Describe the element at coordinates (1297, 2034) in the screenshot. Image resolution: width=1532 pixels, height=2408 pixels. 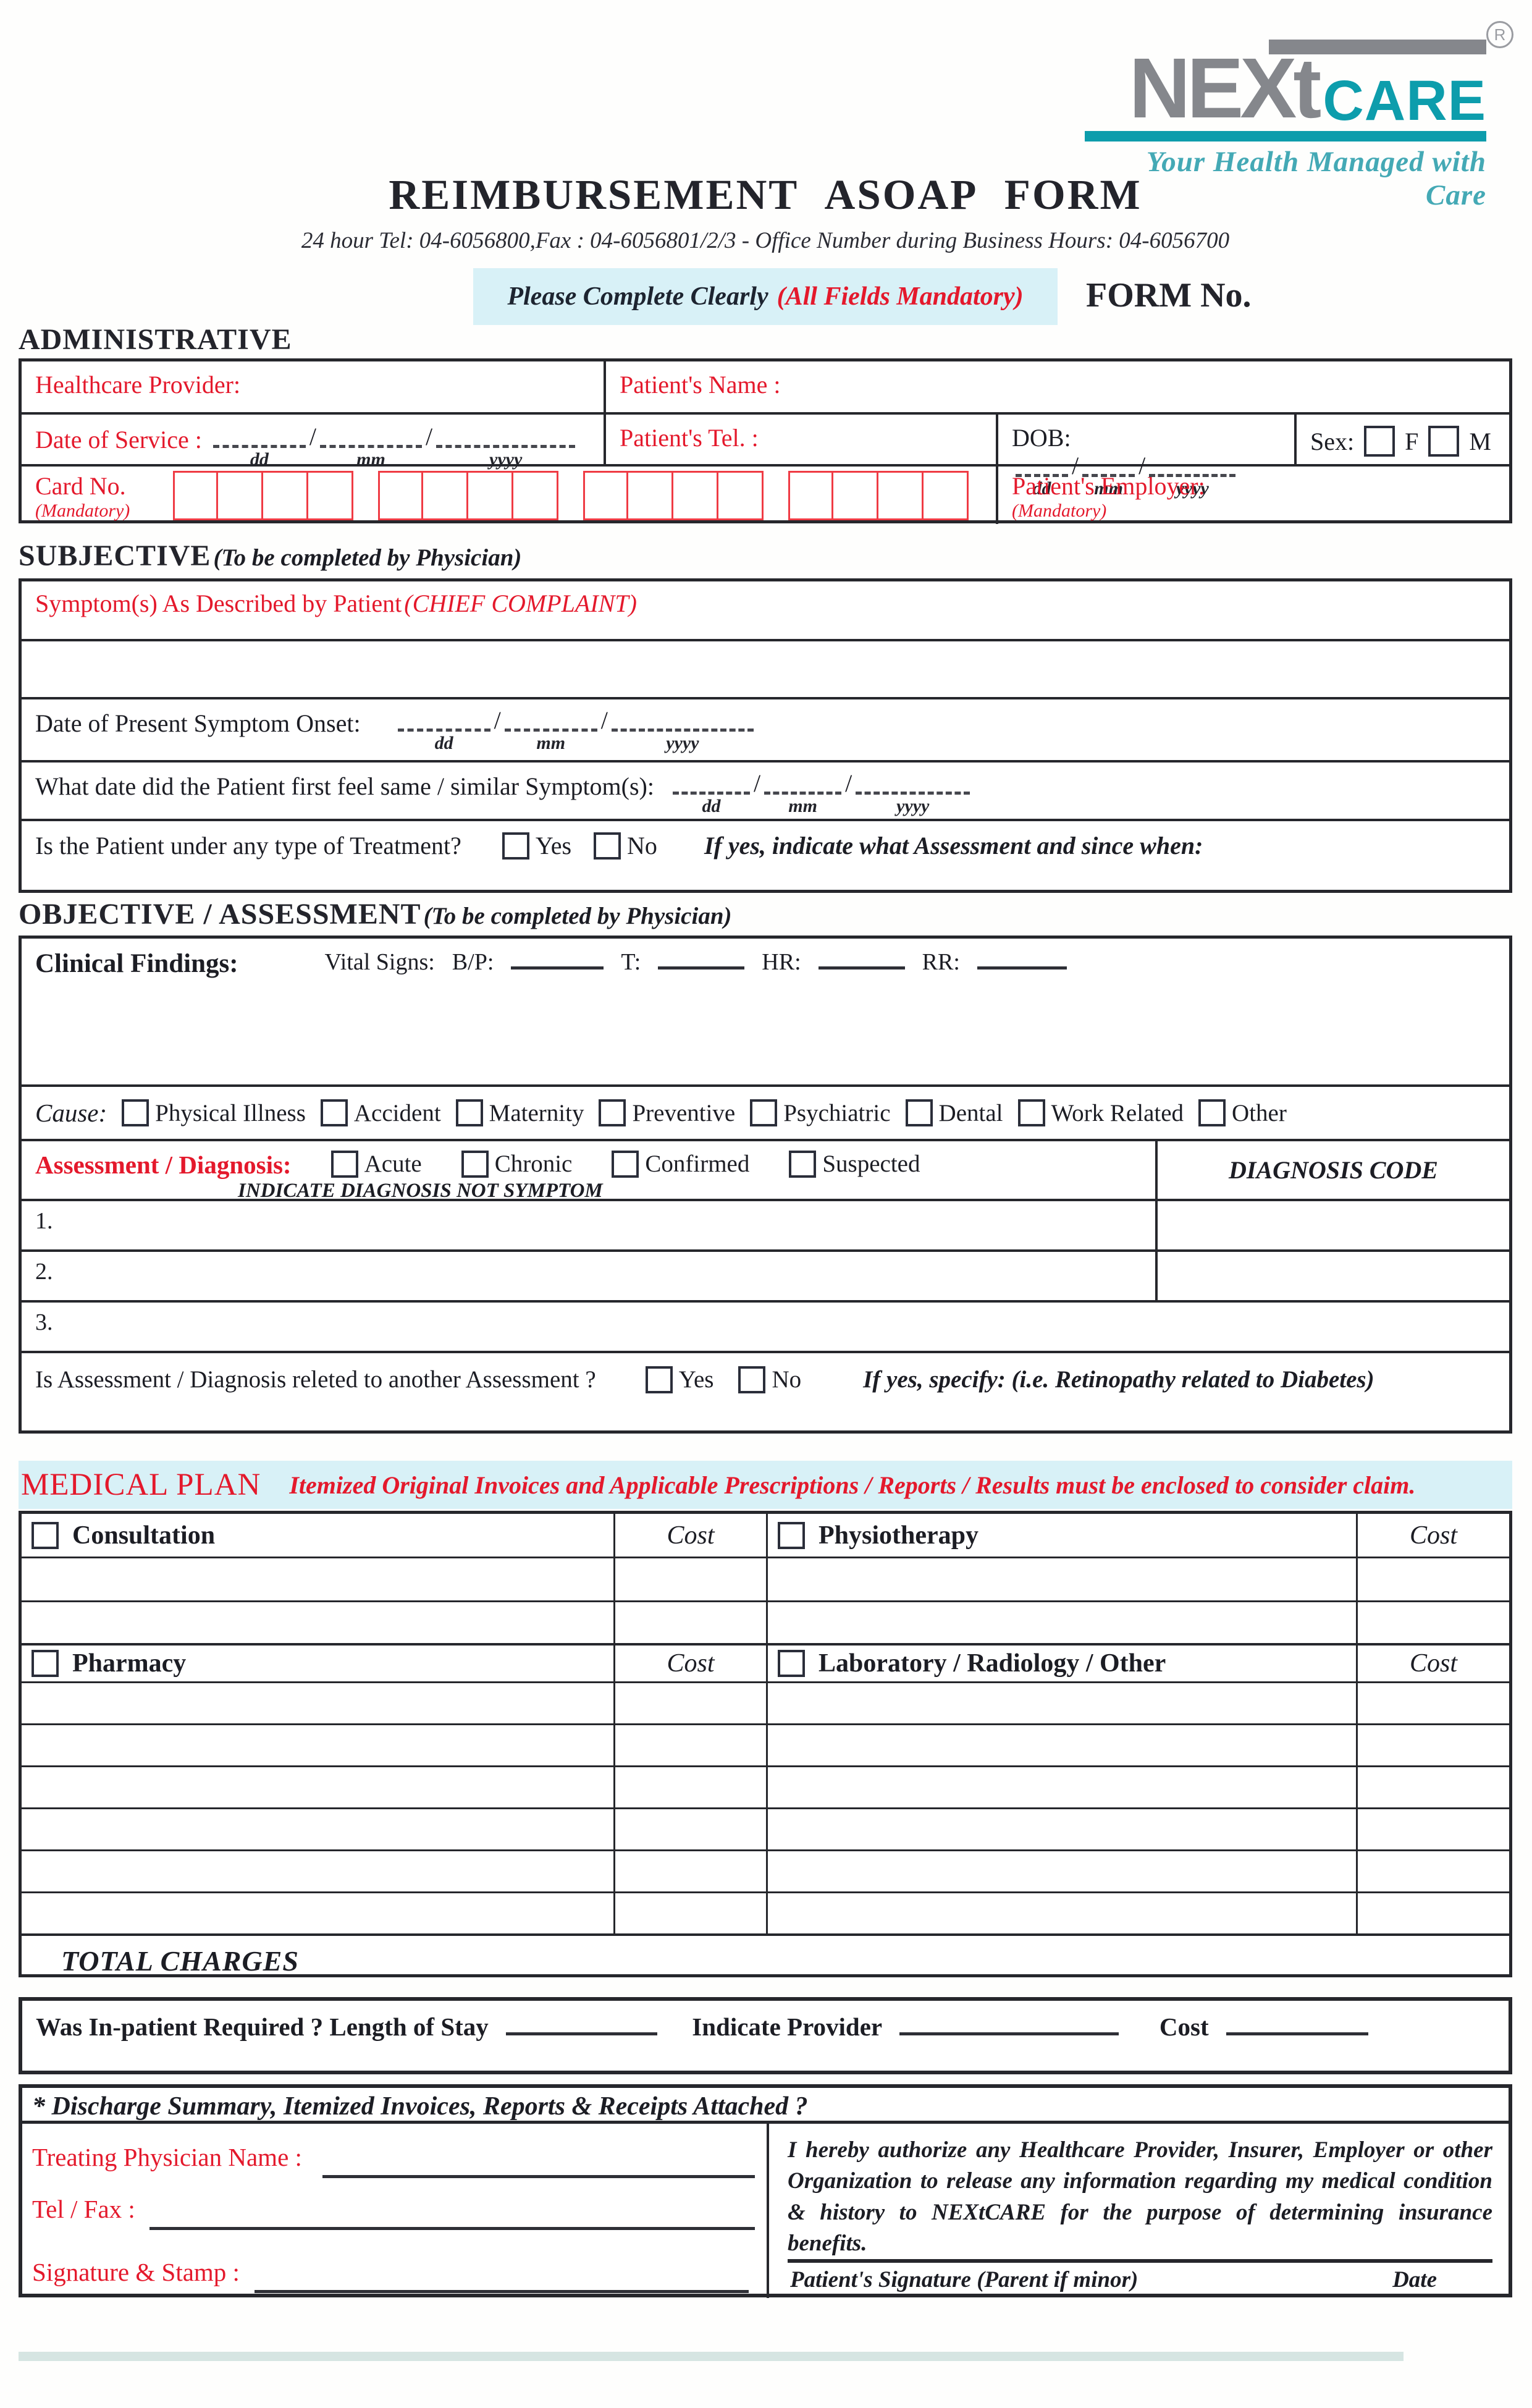
I see `inpatient-cost-blank` at that location.